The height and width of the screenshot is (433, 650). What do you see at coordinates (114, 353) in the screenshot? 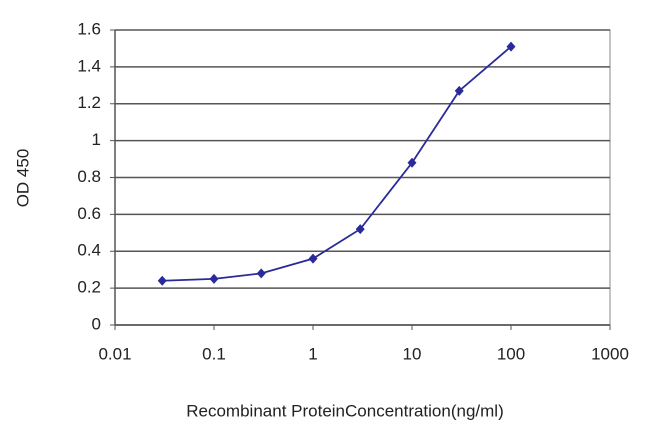
I see `x-tick-label: 0.01` at bounding box center [114, 353].